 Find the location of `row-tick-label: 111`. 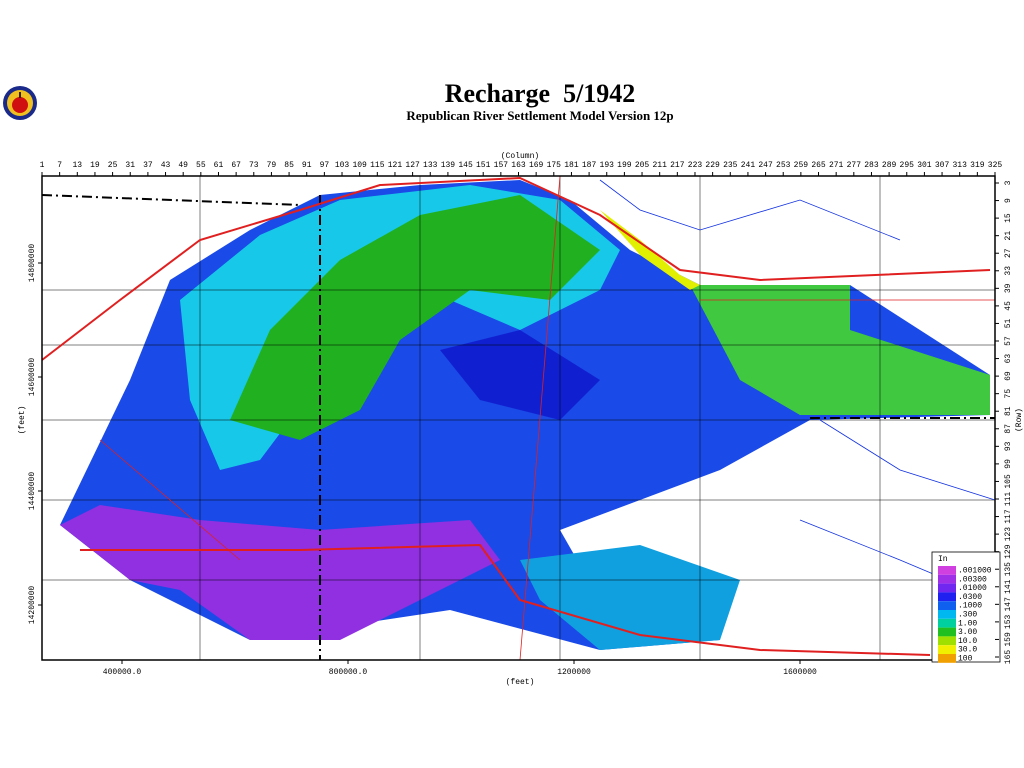

row-tick-label: 111 is located at coordinates (1008, 499).